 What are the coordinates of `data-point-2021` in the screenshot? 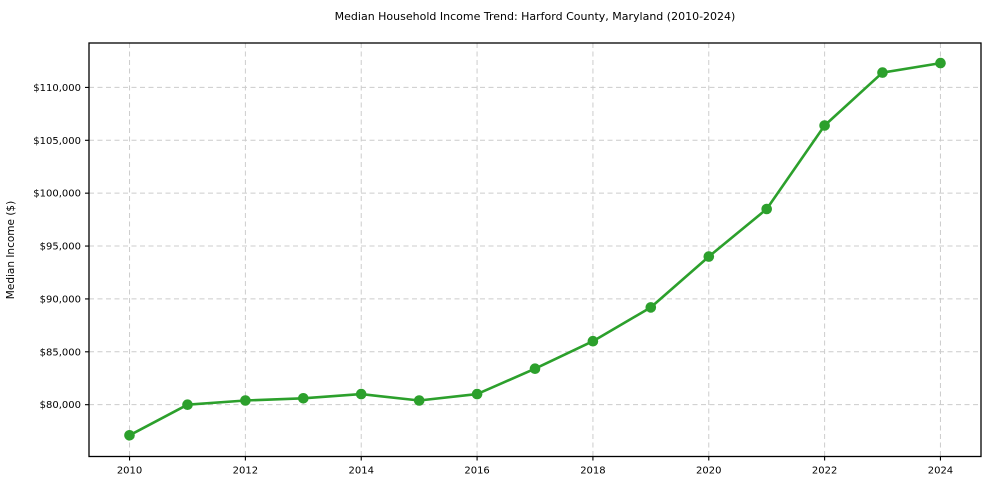 It's located at (766, 209).